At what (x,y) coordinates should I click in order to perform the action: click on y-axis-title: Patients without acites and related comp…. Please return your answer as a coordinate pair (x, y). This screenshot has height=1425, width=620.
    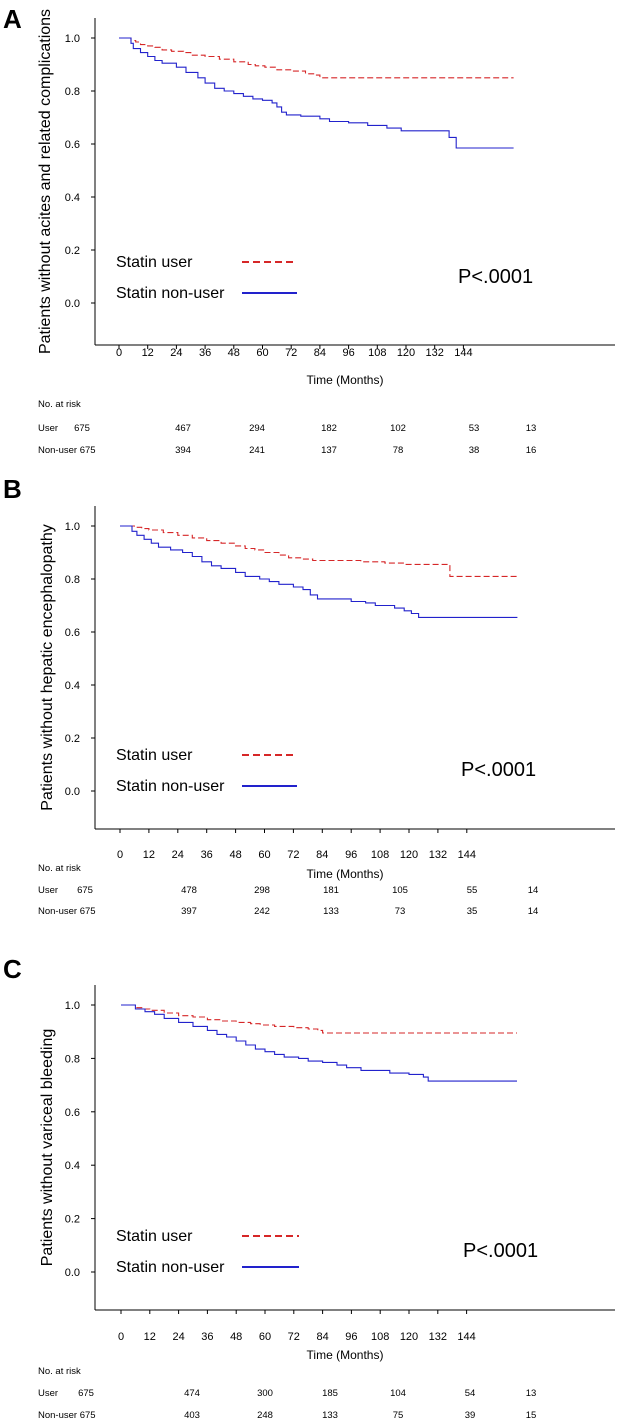
    Looking at the image, I should click on (45, 181).